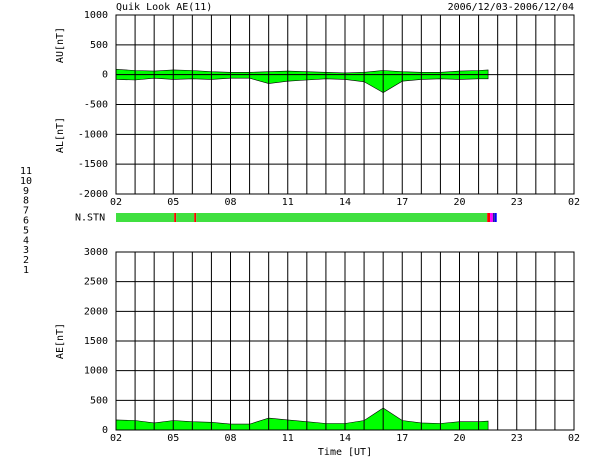  Describe the element at coordinates (96, 252) in the screenshot. I see `y-tick-label: 3000` at that location.